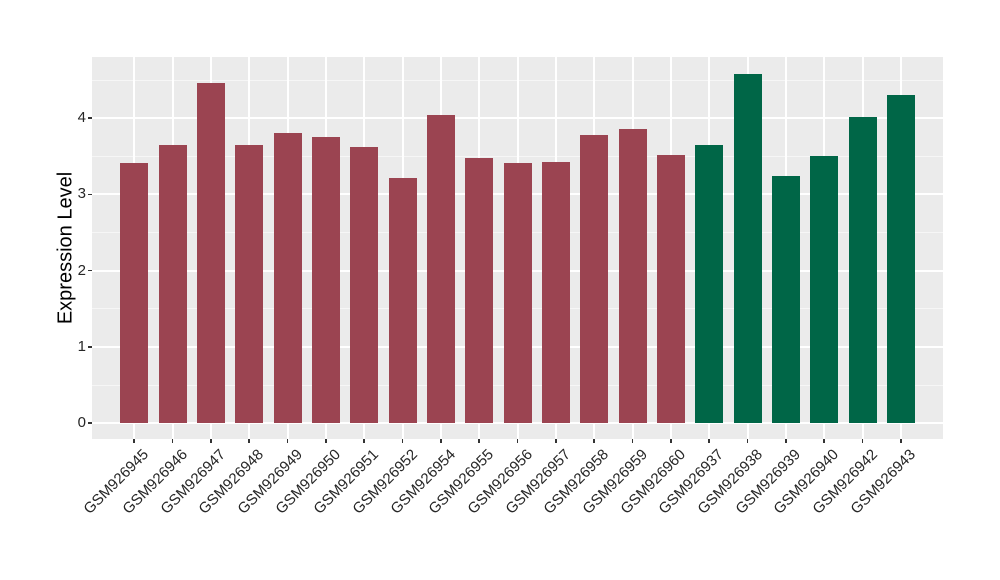 The width and height of the screenshot is (1000, 580). What do you see at coordinates (81, 270) in the screenshot?
I see `y-tick-label: 2` at bounding box center [81, 270].